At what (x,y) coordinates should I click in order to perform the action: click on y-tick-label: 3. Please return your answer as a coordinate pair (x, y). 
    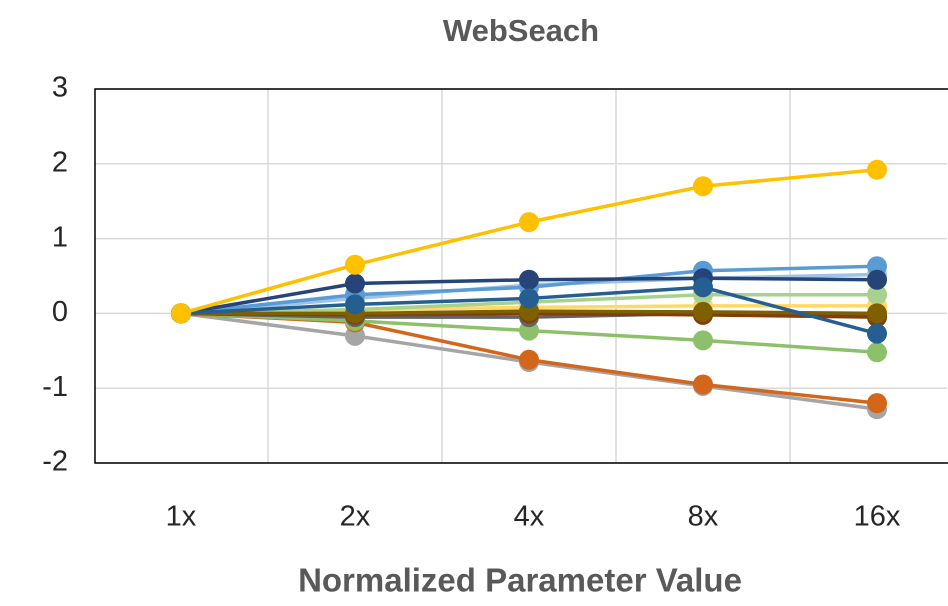
    Looking at the image, I should click on (60, 88).